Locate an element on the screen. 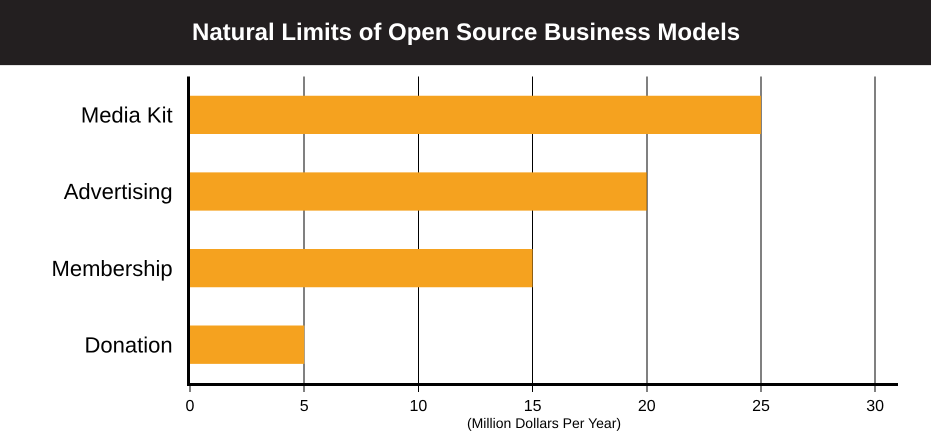  x-tick-label: 5 is located at coordinates (304, 407).